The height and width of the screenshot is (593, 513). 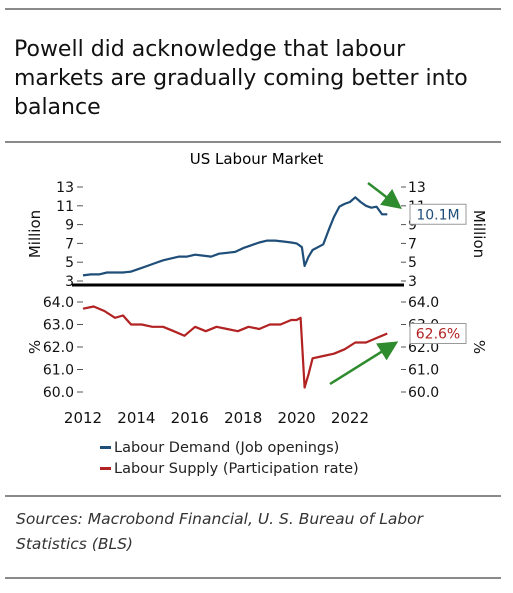 What do you see at coordinates (479, 234) in the screenshot?
I see `y-axis-label-right: Million` at bounding box center [479, 234].